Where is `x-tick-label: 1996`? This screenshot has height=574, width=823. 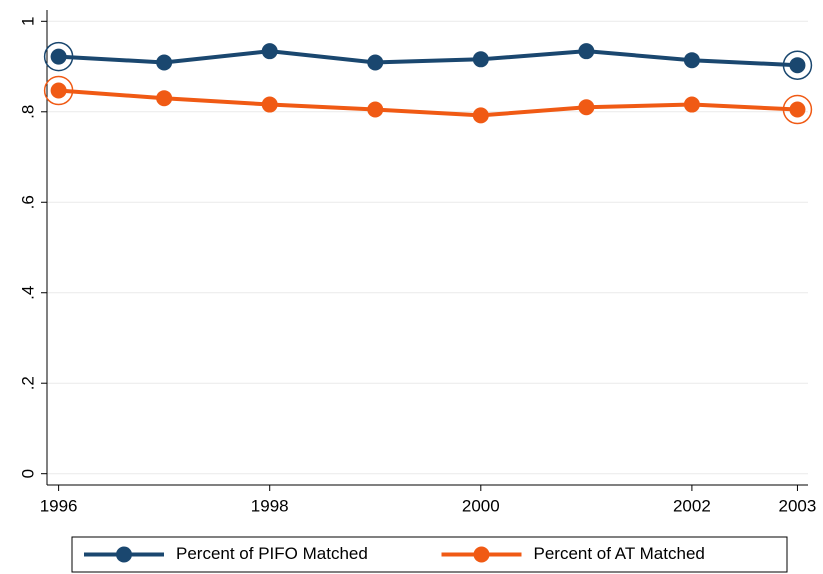
x-tick-label: 1996 is located at coordinates (59, 505).